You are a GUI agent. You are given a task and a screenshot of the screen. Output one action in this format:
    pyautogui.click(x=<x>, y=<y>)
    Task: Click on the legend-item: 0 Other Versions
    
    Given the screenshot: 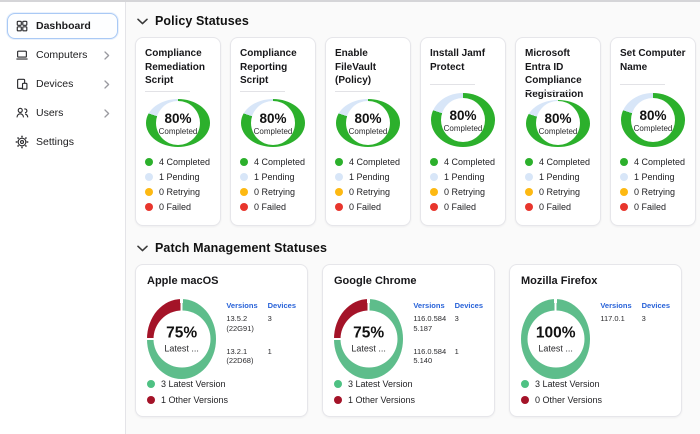 What is the action you would take?
    pyautogui.click(x=595, y=400)
    